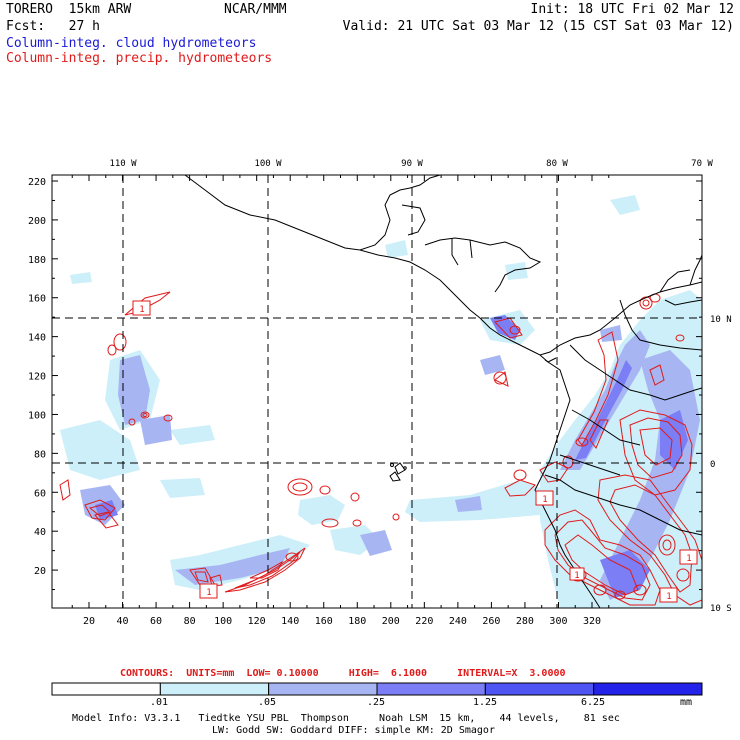  I want to click on y-tick-label: 120, so click(37, 377).